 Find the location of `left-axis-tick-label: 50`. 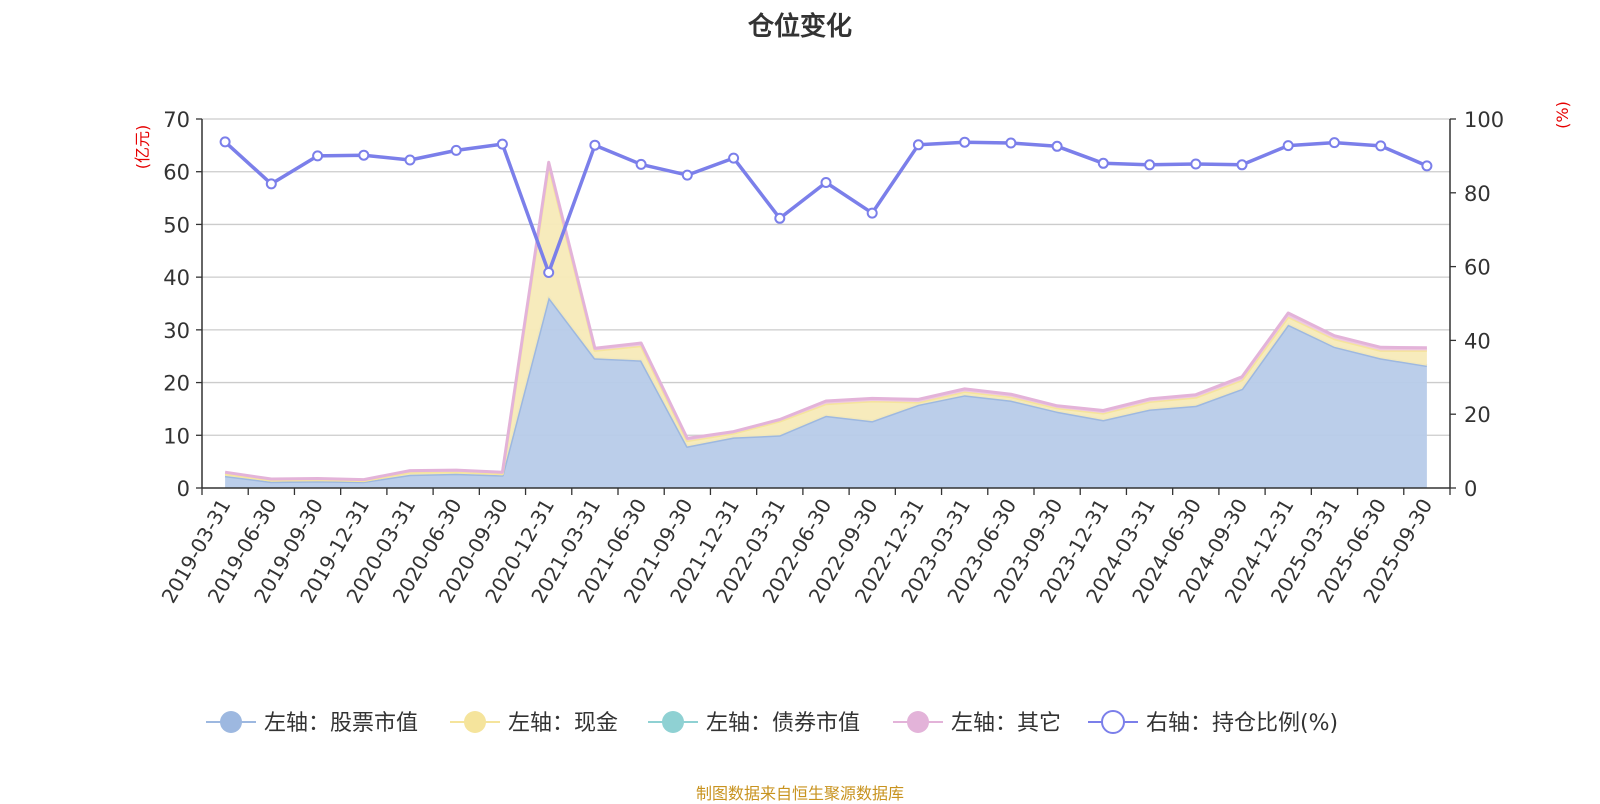

left-axis-tick-label: 50 is located at coordinates (176, 225).